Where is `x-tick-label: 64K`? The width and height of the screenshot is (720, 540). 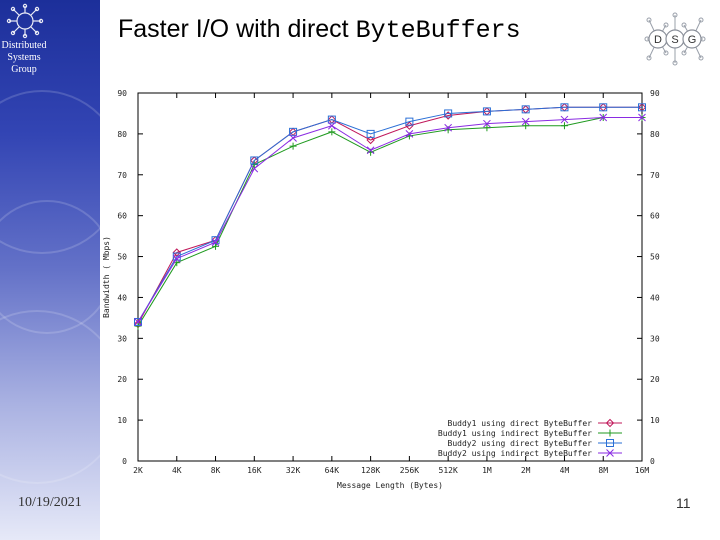
x-tick-label: 64K is located at coordinates (332, 470).